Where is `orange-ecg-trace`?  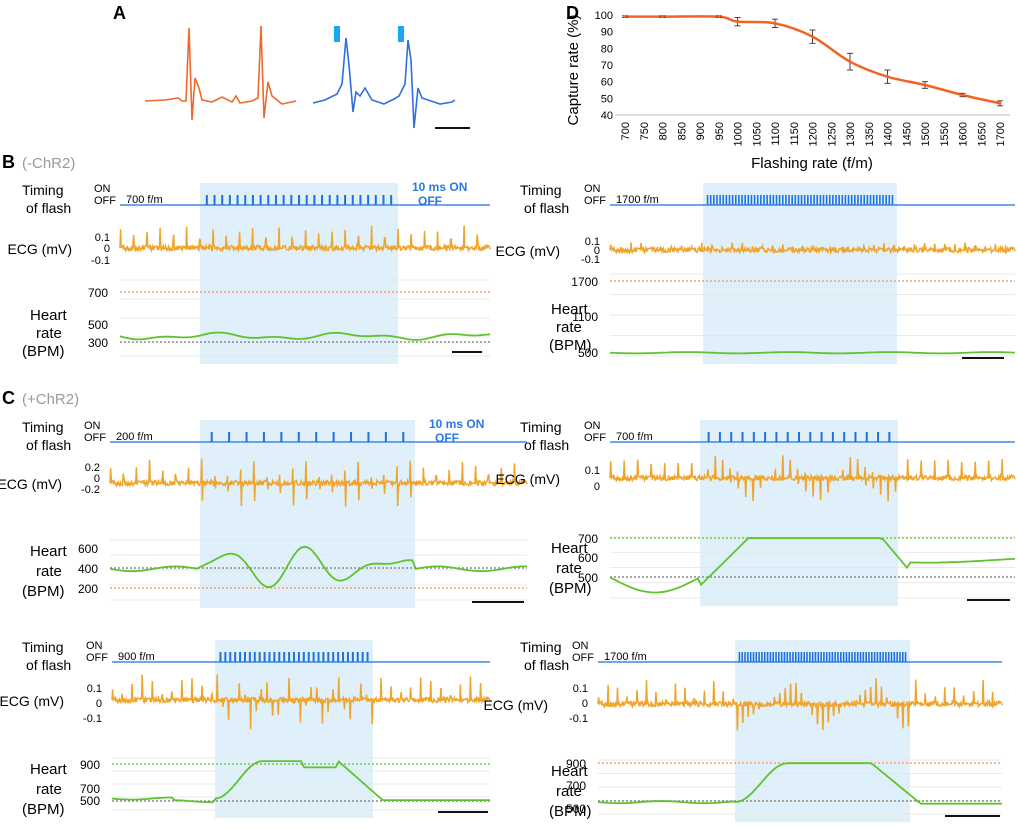
orange-ecg-trace is located at coordinates (220, 73).